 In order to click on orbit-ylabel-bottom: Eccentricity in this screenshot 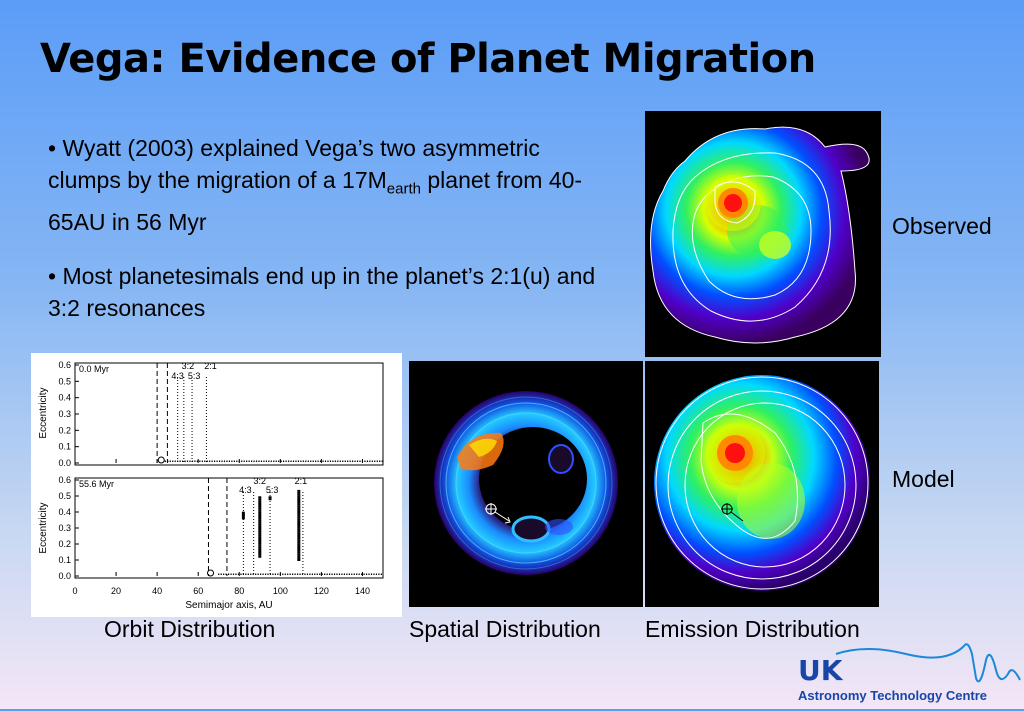, I will do `click(43, 527)`.